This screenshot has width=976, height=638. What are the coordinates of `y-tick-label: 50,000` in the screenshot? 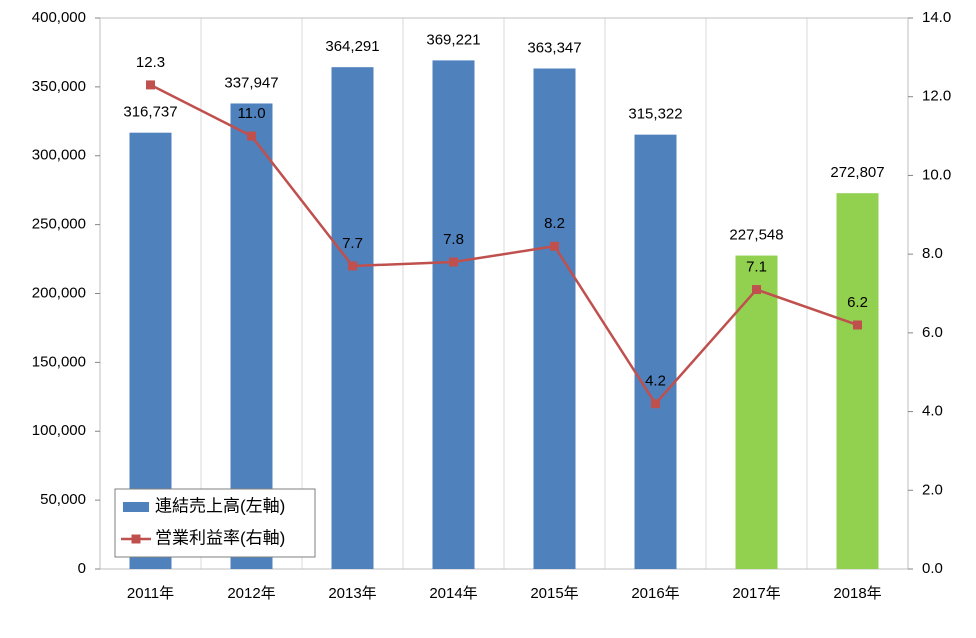 It's located at (63, 499).